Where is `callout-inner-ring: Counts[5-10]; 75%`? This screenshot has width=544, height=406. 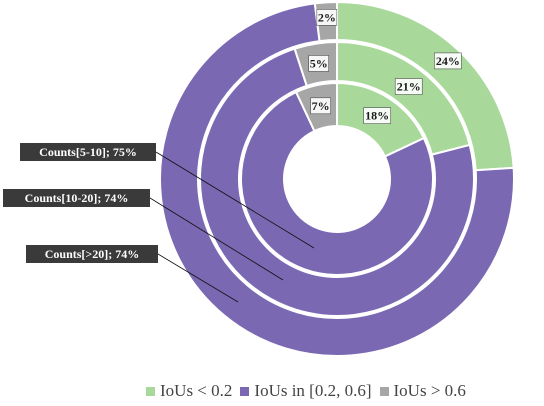 callout-inner-ring: Counts[5-10]; 75% is located at coordinates (88, 152).